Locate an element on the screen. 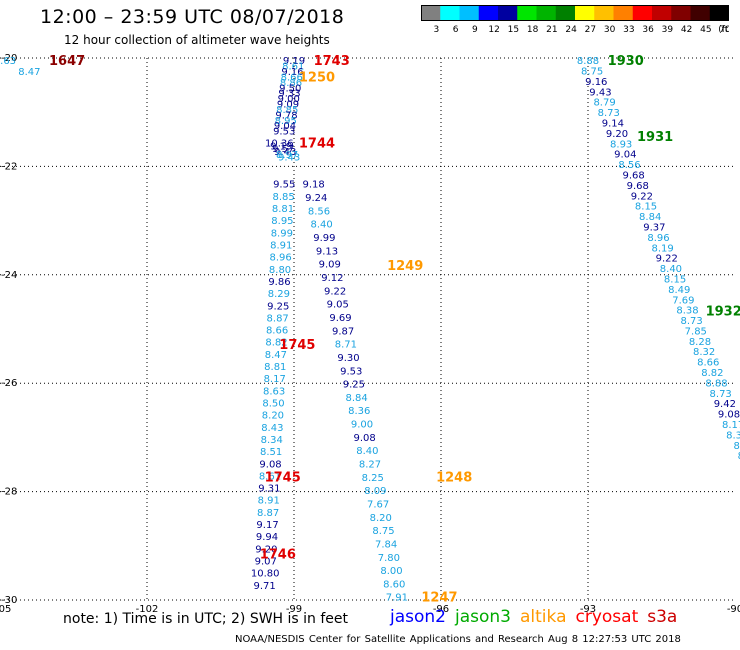  wave-height-label: 8.84 is located at coordinates (650, 217).